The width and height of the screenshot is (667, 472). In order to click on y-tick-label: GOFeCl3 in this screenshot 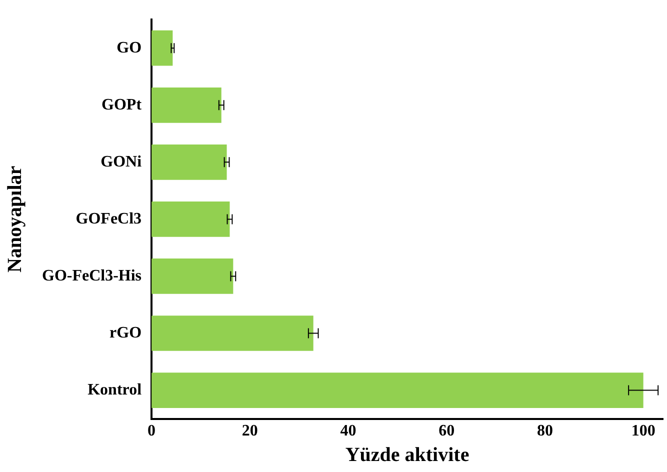, I will do `click(109, 219)`.